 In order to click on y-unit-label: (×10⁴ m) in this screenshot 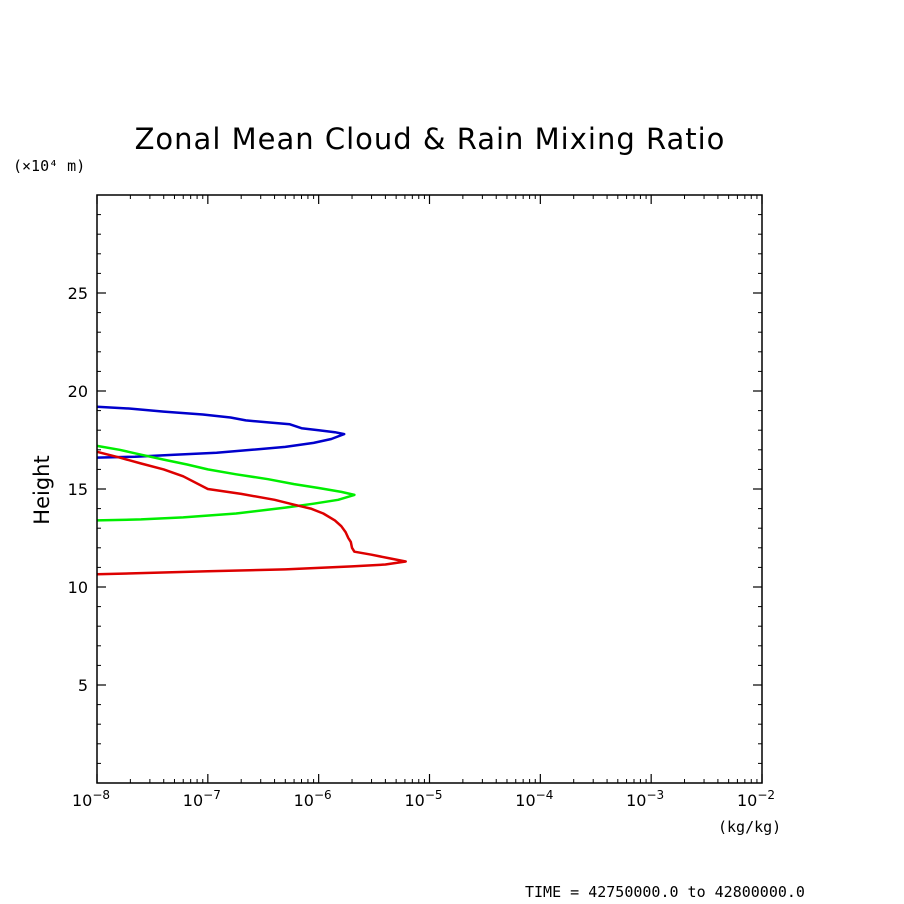, I will do `click(49, 166)`.